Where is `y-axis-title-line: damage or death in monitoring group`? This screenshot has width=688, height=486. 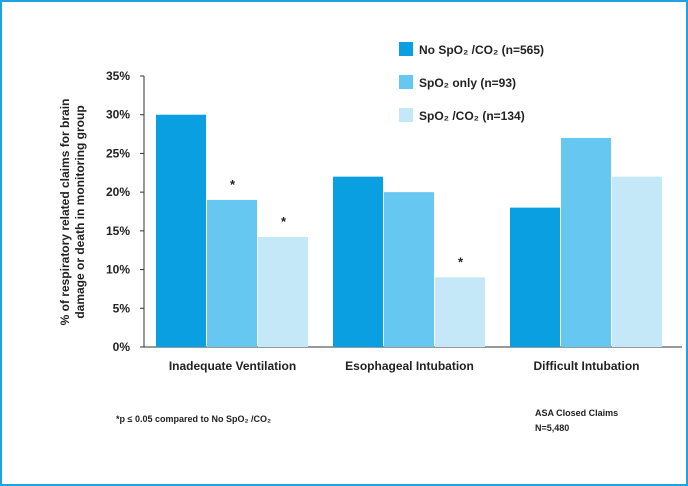 y-axis-title-line: damage or death in monitoring group is located at coordinates (80, 211).